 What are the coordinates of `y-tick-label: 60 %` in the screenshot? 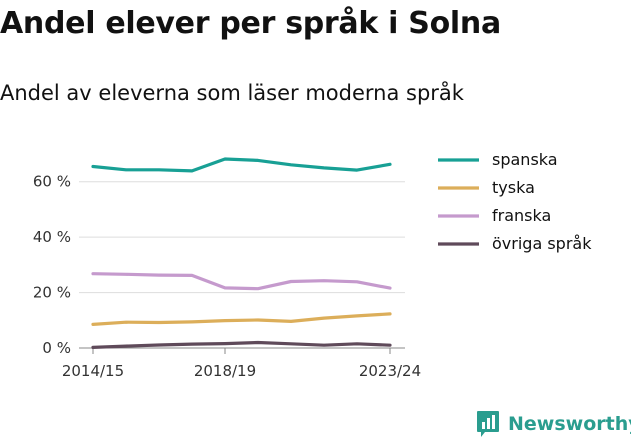 It's located at (52, 182).